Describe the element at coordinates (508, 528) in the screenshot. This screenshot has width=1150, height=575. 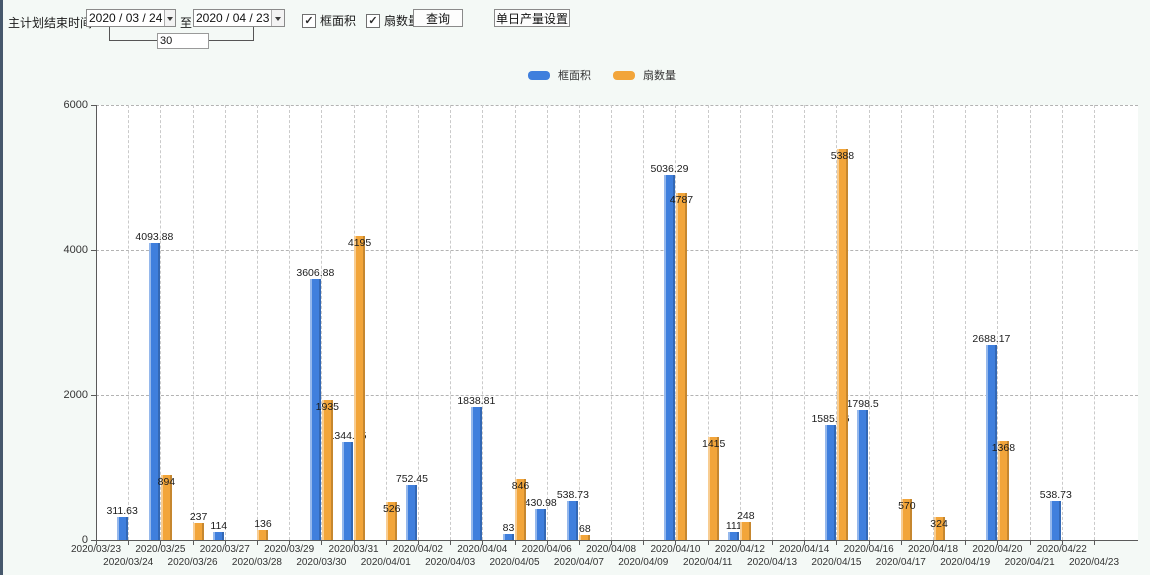
I see `bar-value-label: 83` at that location.